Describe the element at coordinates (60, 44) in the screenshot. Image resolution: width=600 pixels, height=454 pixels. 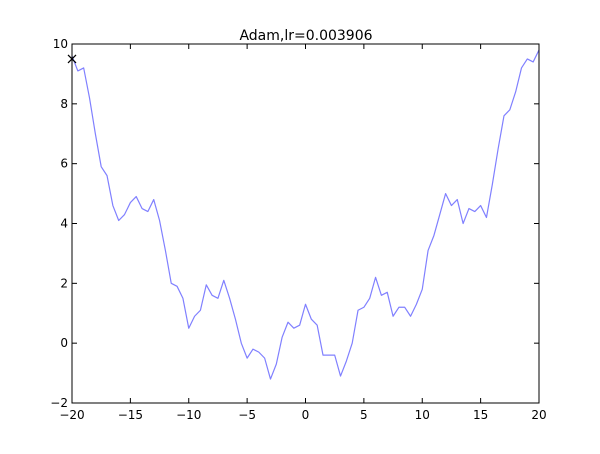
I see `y-tick-label: 10` at that location.